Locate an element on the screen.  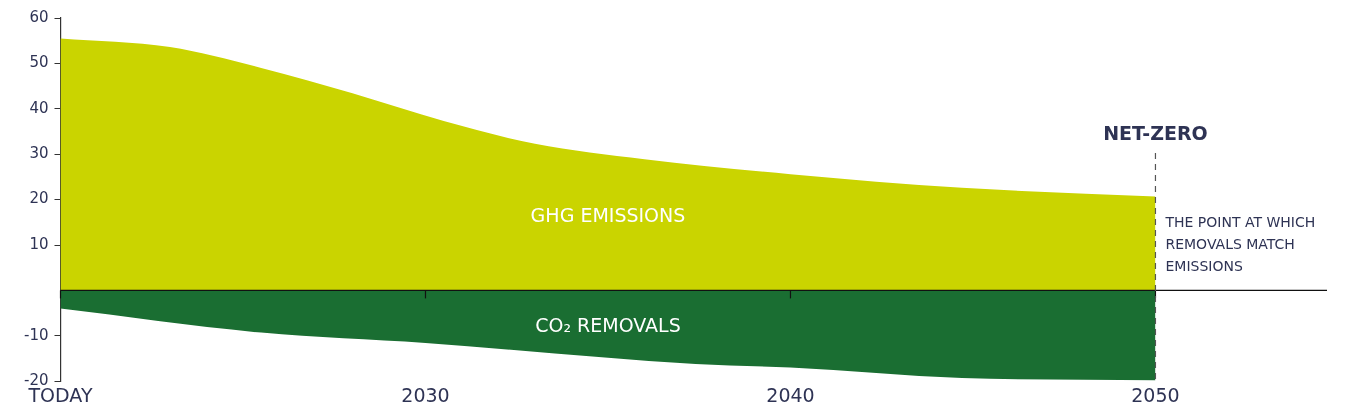
y-tick-label: 10 is located at coordinates (39, 243).